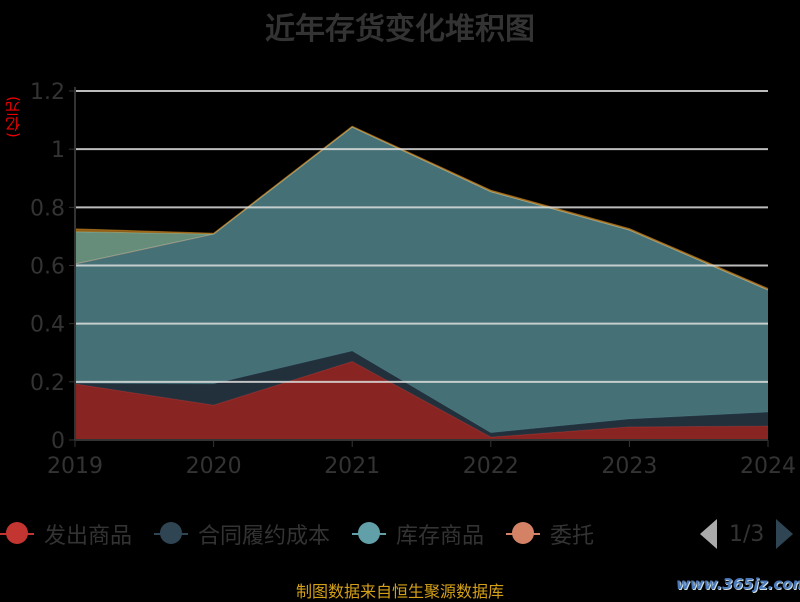 This screenshot has height=602, width=800. I want to click on x-tick-label: 2023, so click(629, 466).